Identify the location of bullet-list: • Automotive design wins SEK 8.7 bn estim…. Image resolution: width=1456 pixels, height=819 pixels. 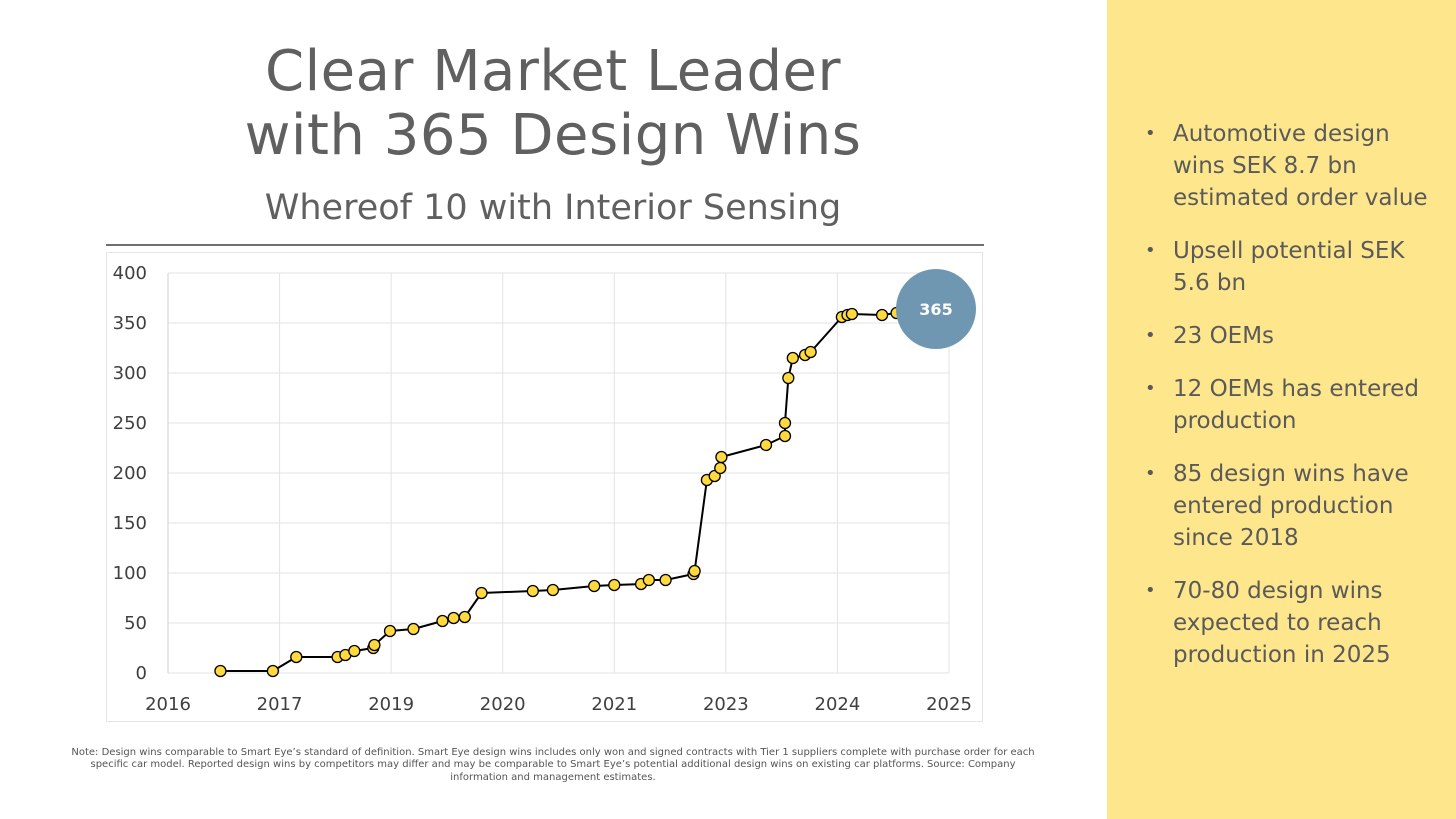
(1295, 405).